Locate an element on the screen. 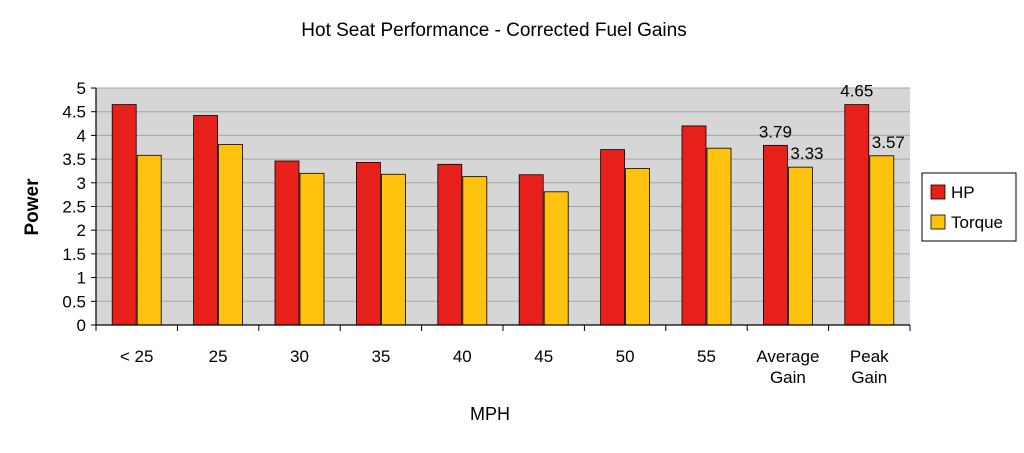 The width and height of the screenshot is (1024, 453). data-label: 3.57 is located at coordinates (888, 142).